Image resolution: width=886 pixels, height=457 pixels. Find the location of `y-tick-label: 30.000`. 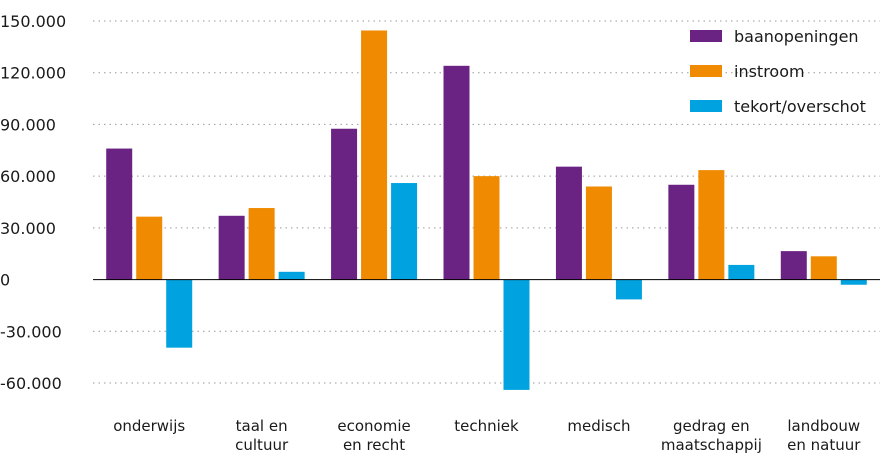

y-tick-label: 30.000 is located at coordinates (28, 228).